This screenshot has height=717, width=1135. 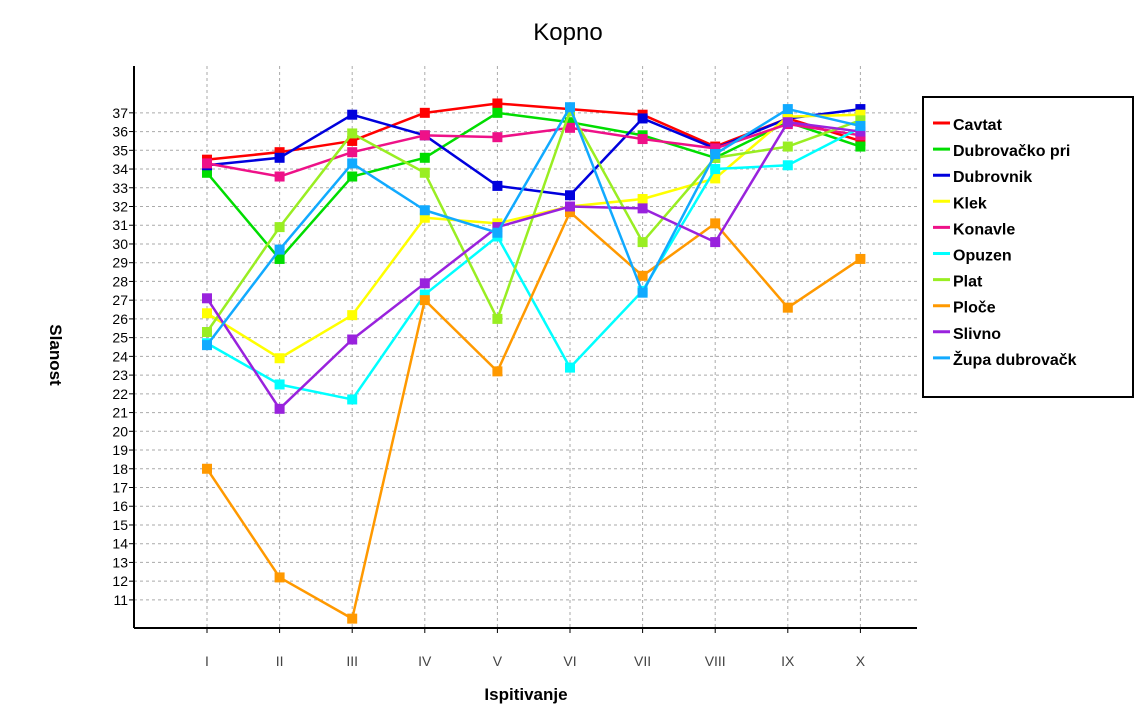 What do you see at coordinates (968, 282) in the screenshot?
I see `legend-item-label: Plat` at bounding box center [968, 282].